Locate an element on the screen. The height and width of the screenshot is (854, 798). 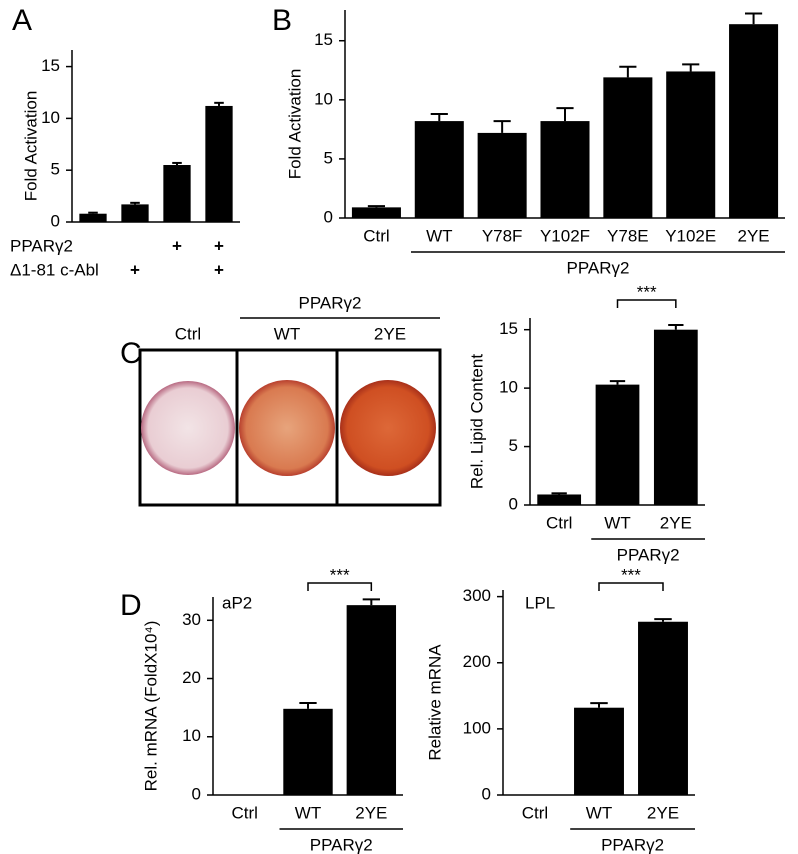
image-label: PPARγ2 is located at coordinates (330, 302).